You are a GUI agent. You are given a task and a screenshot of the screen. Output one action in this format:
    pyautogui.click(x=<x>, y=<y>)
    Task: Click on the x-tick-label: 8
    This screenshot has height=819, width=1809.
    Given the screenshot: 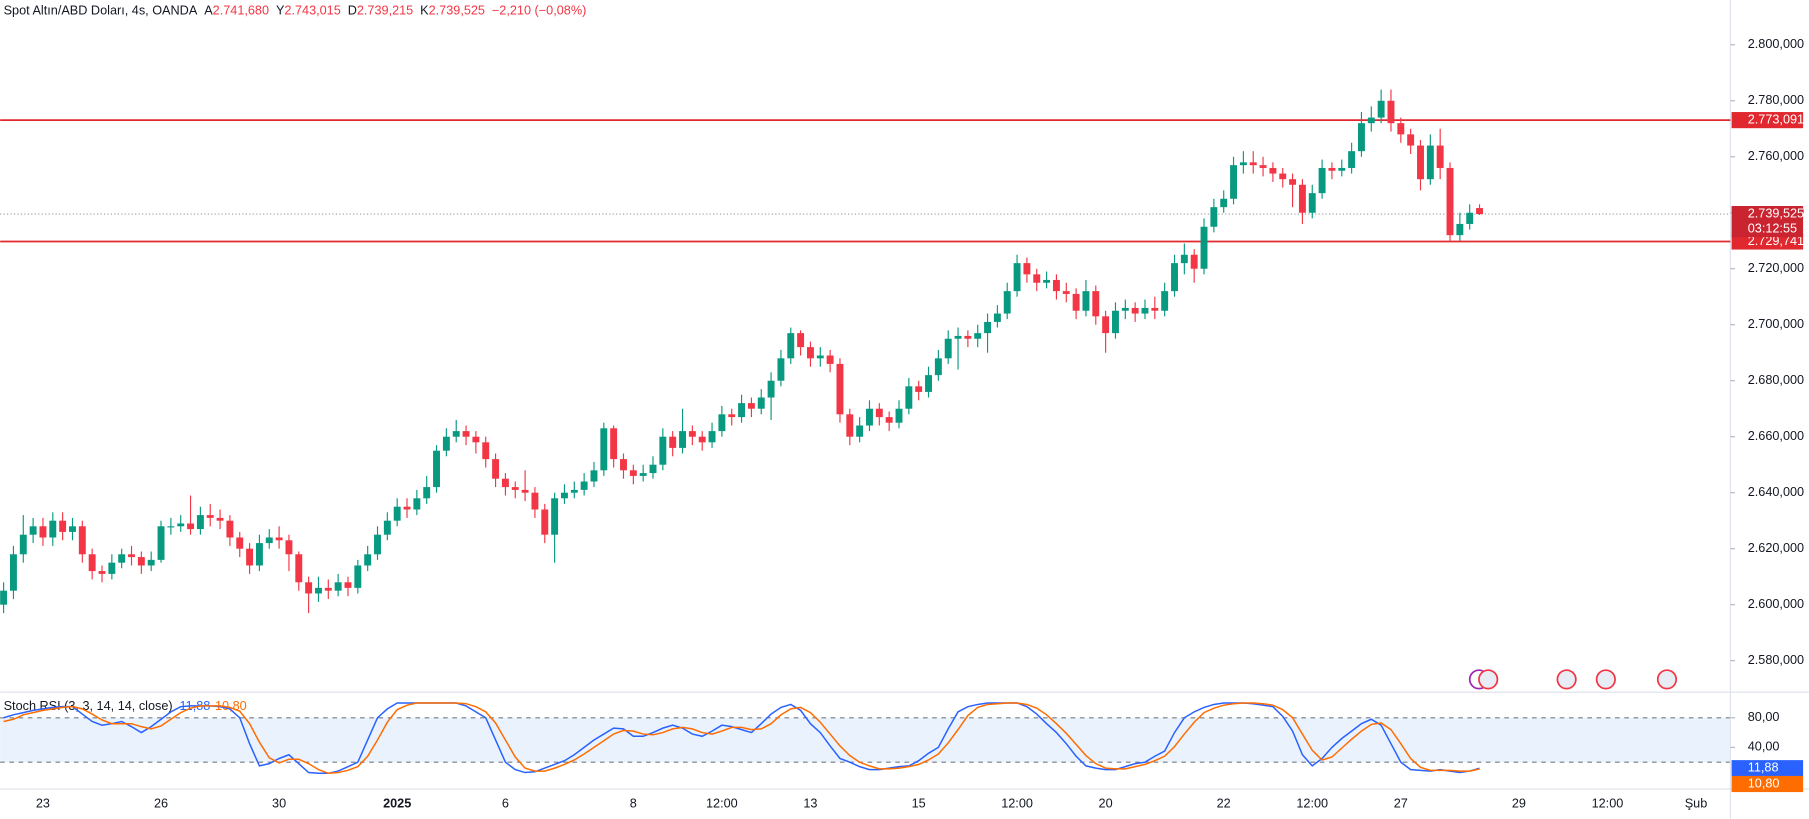 What is the action you would take?
    pyautogui.click(x=633, y=803)
    